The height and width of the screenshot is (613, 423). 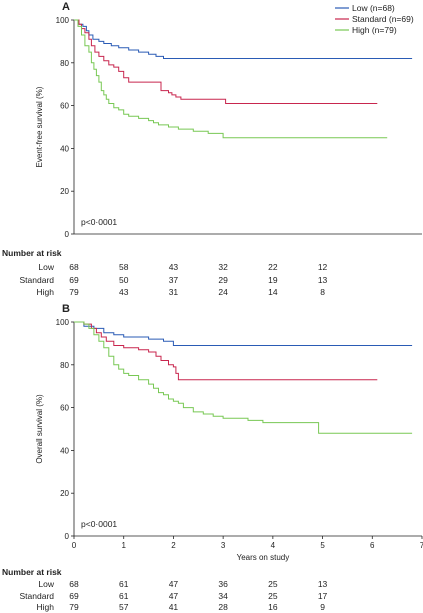 What do you see at coordinates (123, 545) in the screenshot?
I see `x-tick-label: 1` at bounding box center [123, 545].